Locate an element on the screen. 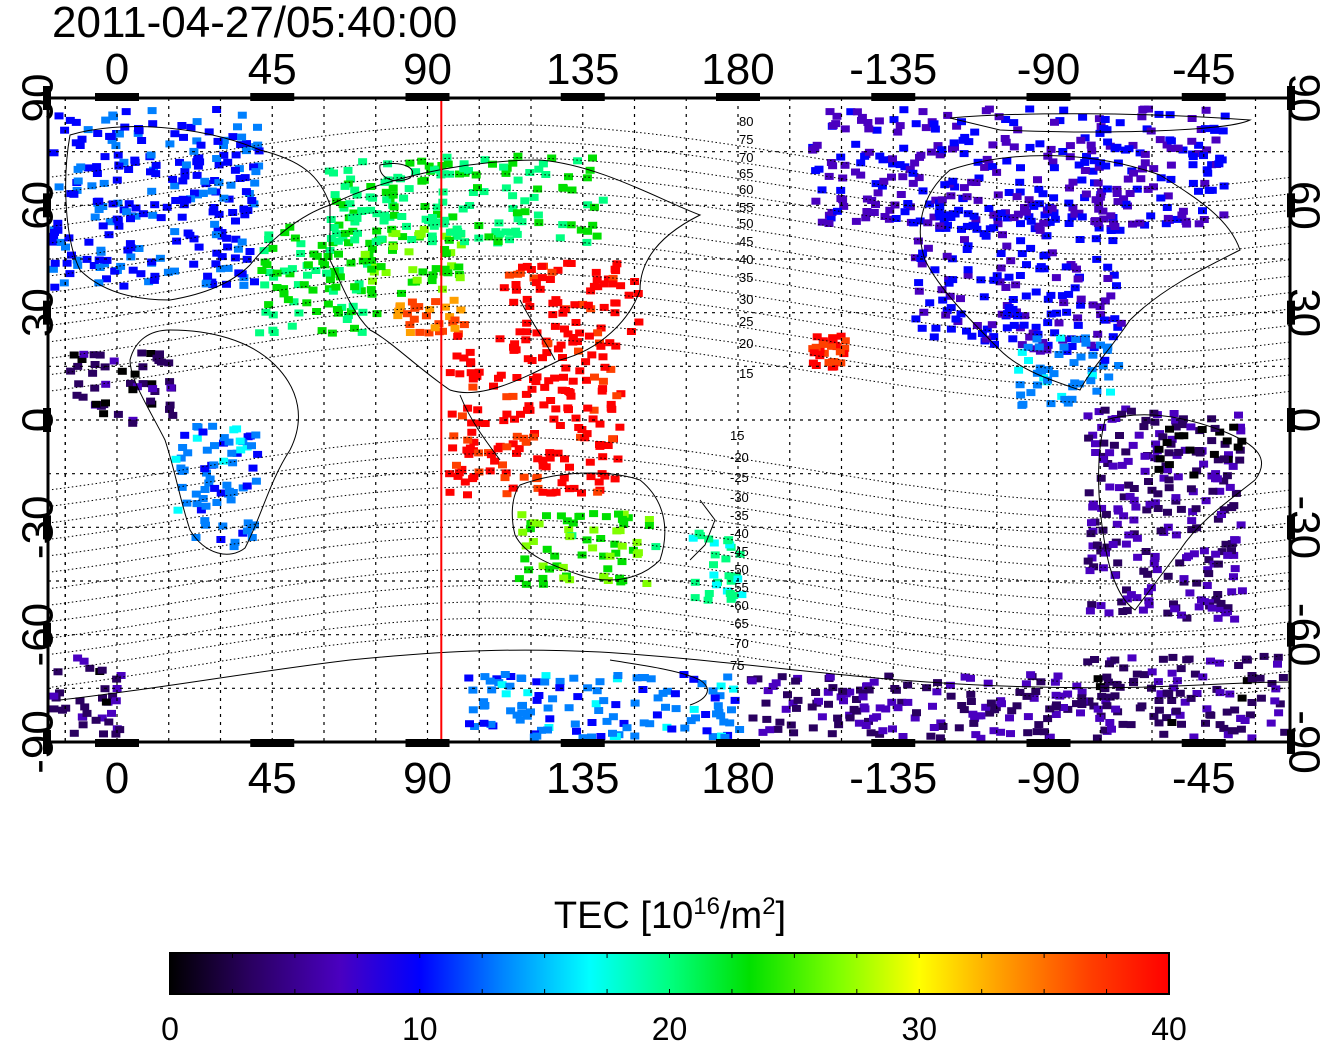 The height and width of the screenshot is (1042, 1340). contour-label: 55 is located at coordinates (746, 207).